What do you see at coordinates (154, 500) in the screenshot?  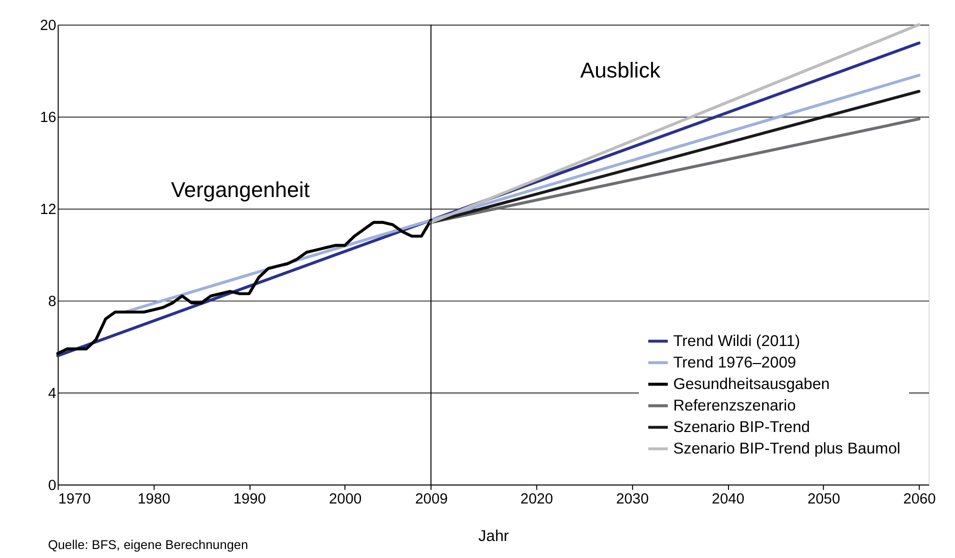 I see `x-tick-label: 1980` at bounding box center [154, 500].